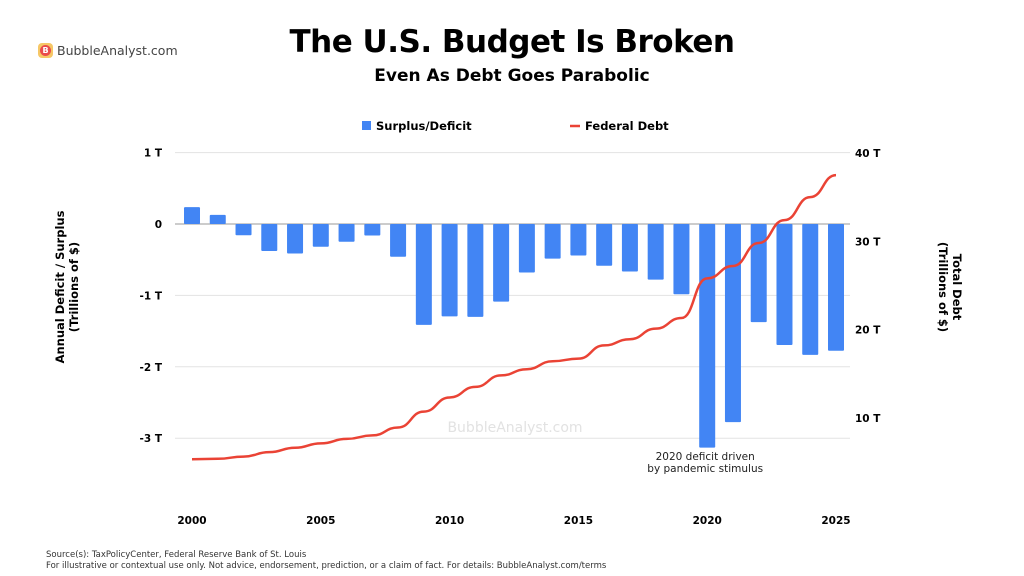  I want to click on bar-2013, so click(526, 248).